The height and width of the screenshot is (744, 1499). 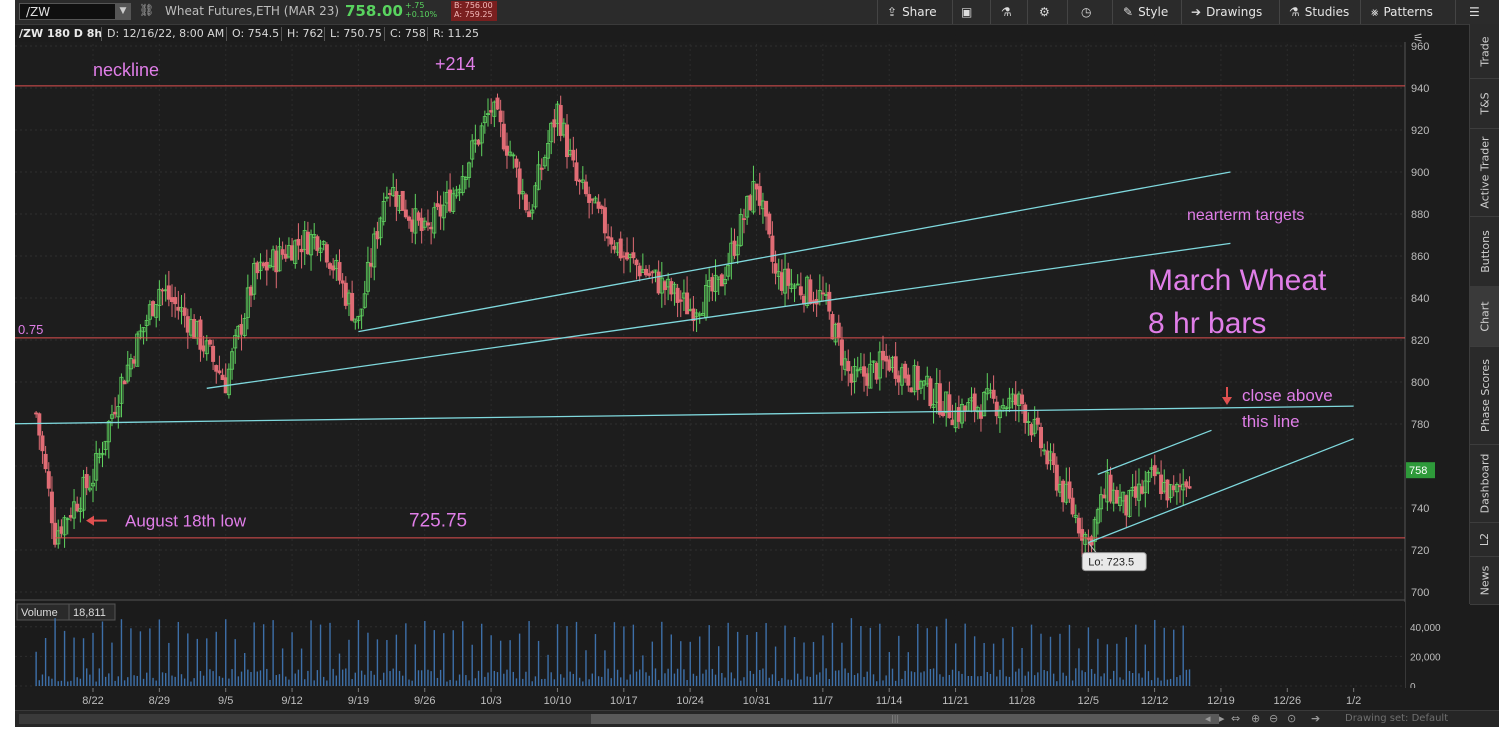 What do you see at coordinates (1145, 12) in the screenshot?
I see `style-button: ✎ Style` at bounding box center [1145, 12].